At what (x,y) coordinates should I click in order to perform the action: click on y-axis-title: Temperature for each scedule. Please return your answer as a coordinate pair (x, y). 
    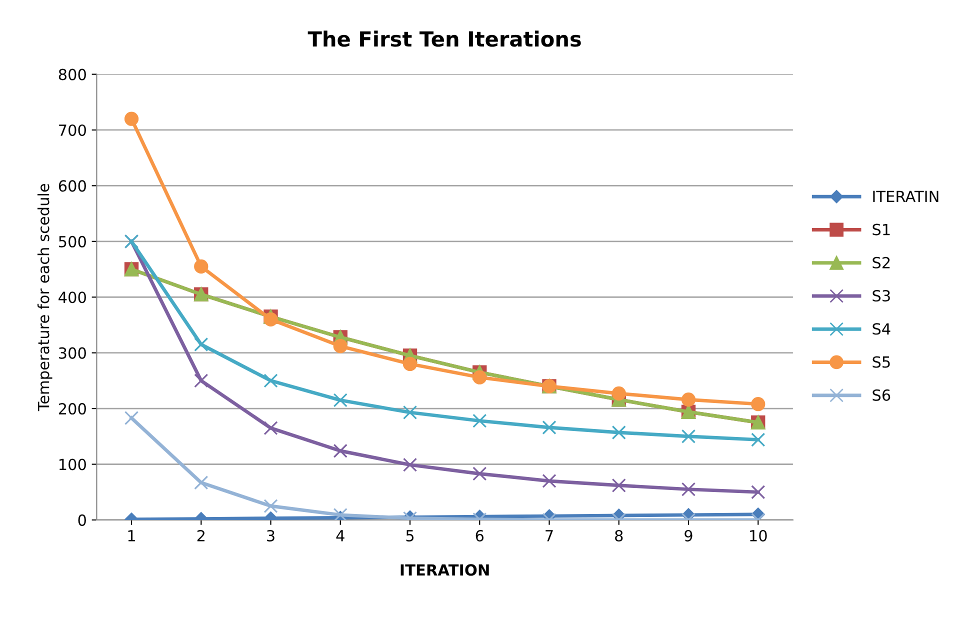
    Looking at the image, I should click on (44, 298).